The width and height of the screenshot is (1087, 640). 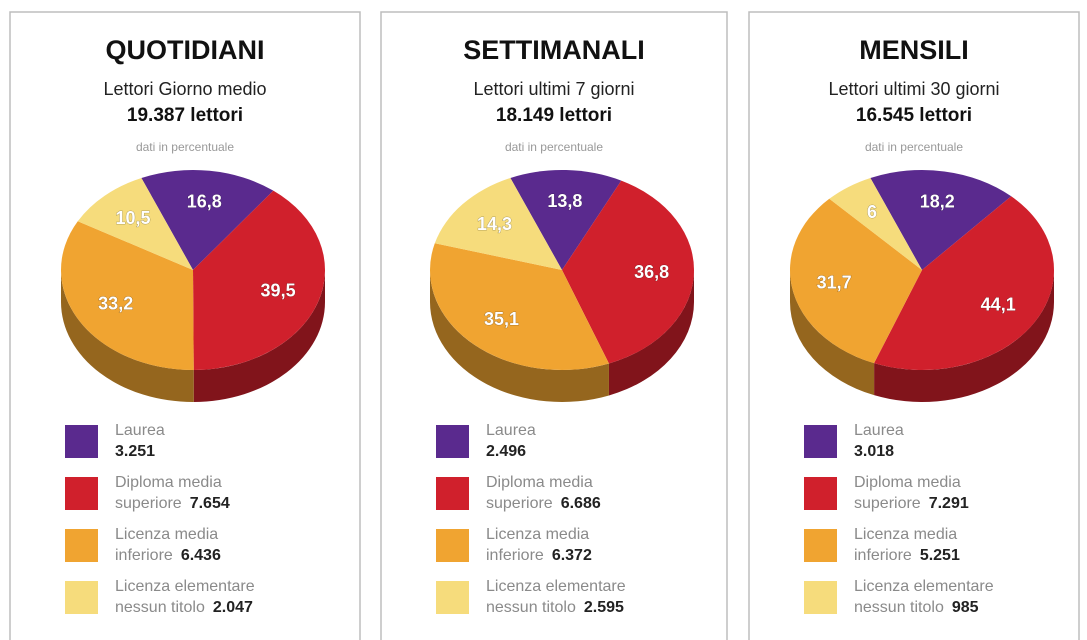 I want to click on slice-label: 33,2, so click(x=115, y=303).